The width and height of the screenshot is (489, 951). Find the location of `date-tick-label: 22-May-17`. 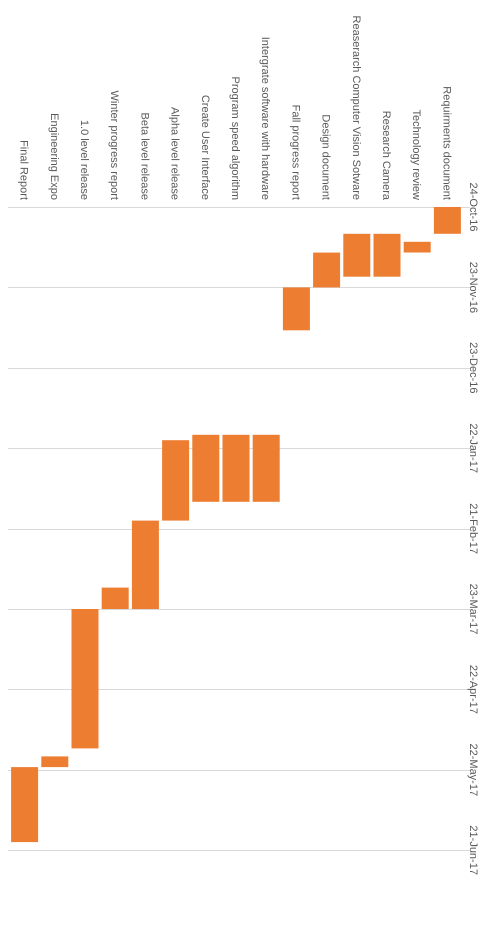

date-tick-label: 22-May-17 is located at coordinates (473, 770).